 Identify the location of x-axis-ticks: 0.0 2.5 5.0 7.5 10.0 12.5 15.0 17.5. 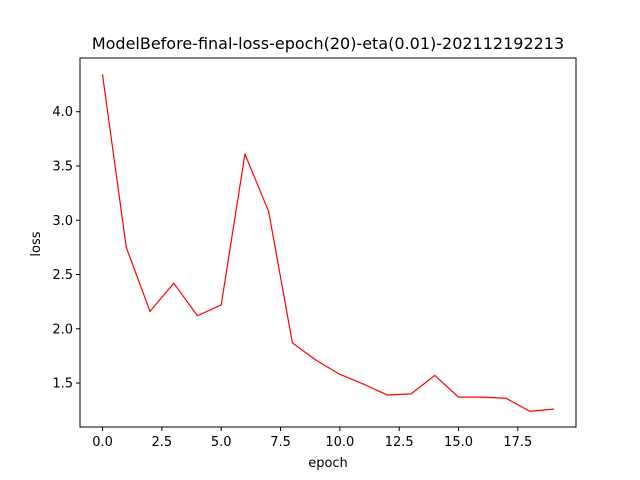
(312, 438).